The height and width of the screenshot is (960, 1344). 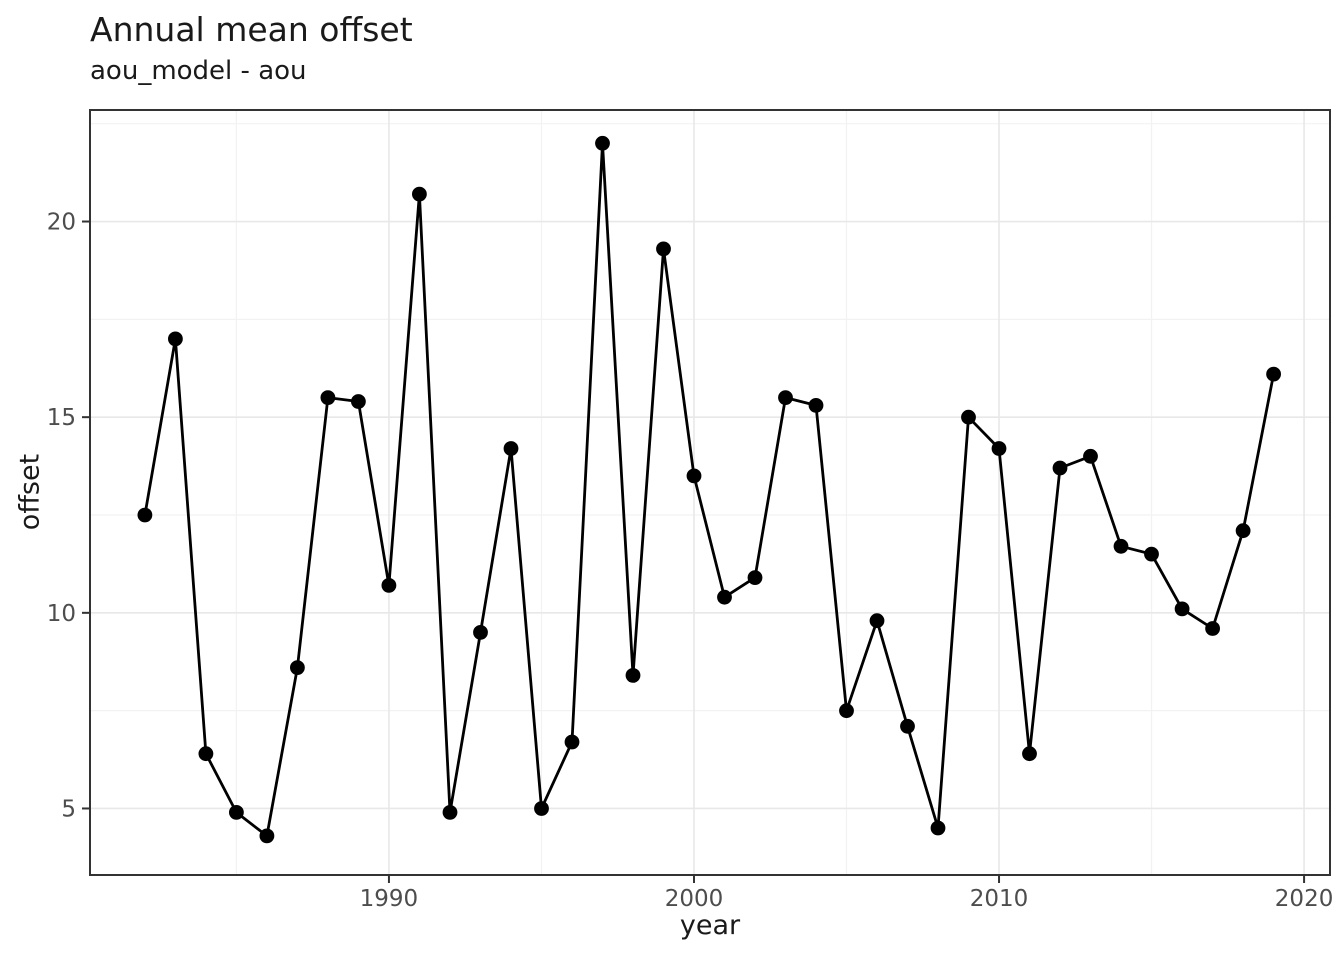 I want to click on x-tick-label: 2000, so click(x=694, y=899).